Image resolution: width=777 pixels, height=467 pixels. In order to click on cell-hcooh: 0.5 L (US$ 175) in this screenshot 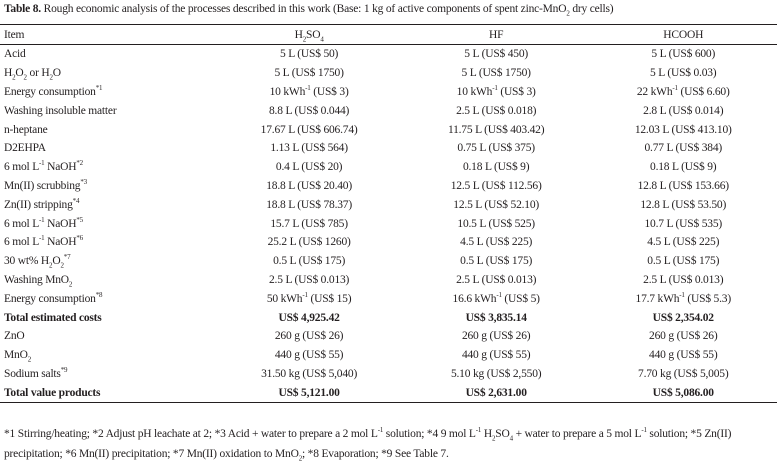, I will do `click(683, 261)`.